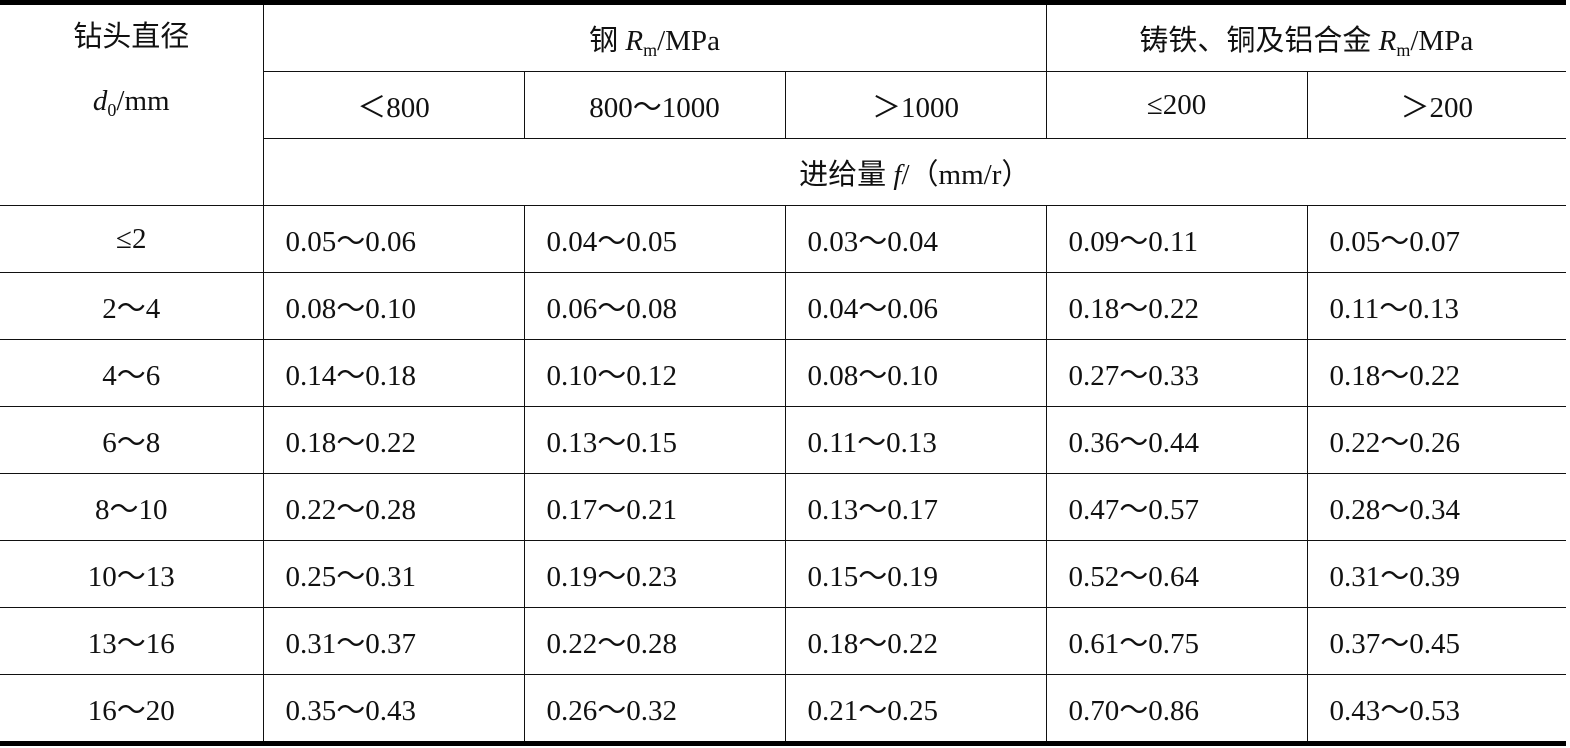 Image resolution: width=1570 pixels, height=748 pixels. What do you see at coordinates (654, 507) in the screenshot?
I see `feed-cell: 0.17～0.21` at bounding box center [654, 507].